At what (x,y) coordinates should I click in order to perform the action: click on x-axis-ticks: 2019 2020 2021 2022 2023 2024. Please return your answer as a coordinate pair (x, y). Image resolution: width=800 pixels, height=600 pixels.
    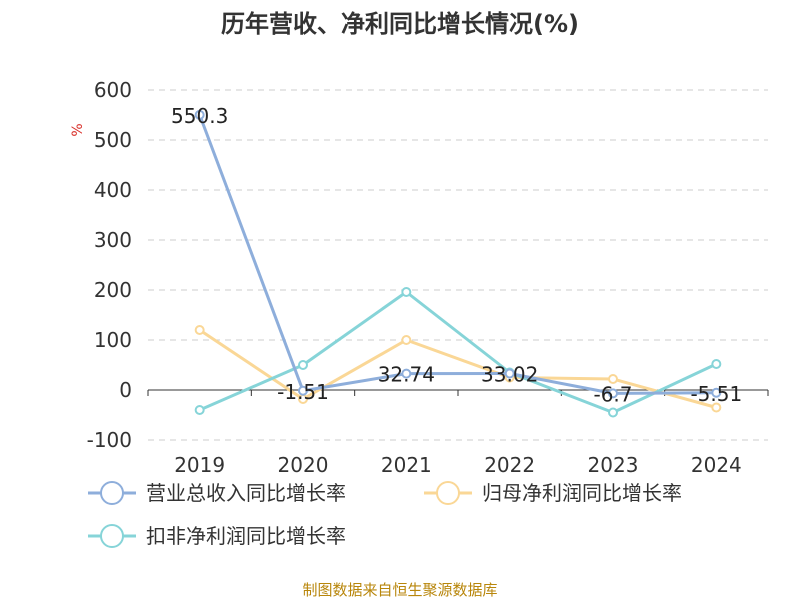
    Looking at the image, I should click on (458, 465).